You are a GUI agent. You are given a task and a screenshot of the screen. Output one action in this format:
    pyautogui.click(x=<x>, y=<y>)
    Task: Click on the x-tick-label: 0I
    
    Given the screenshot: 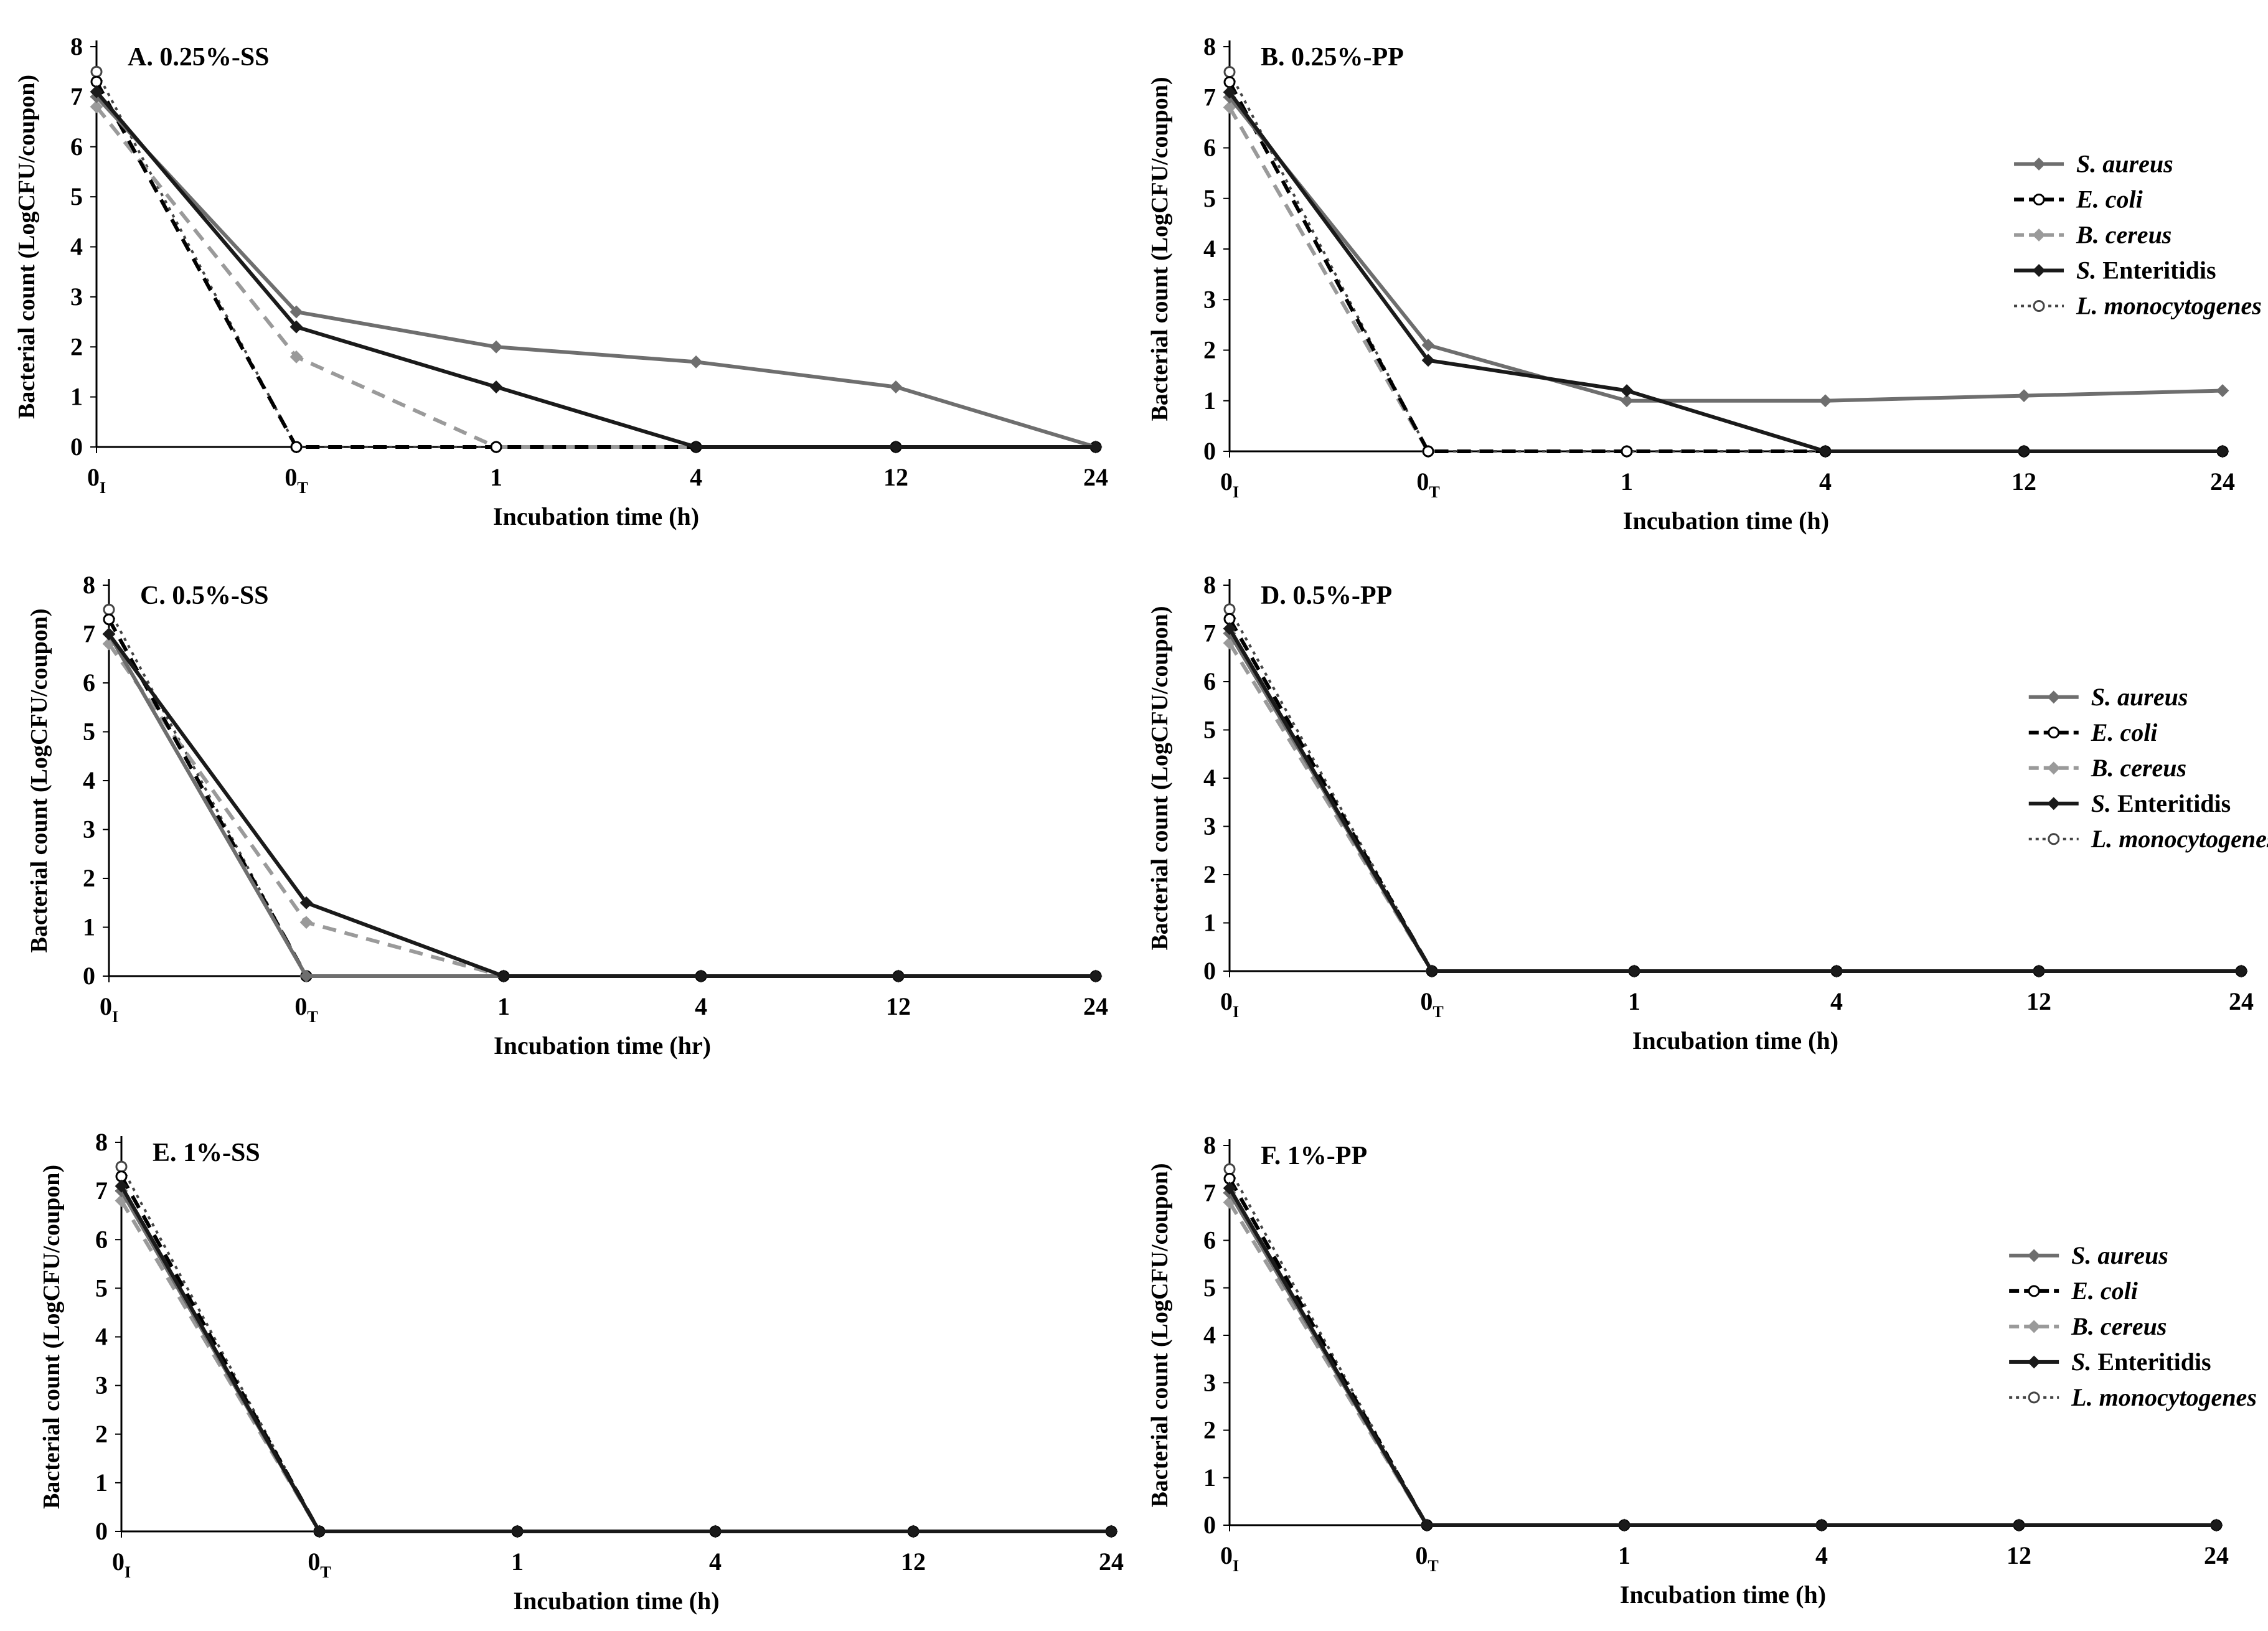 What is the action you would take?
    pyautogui.click(x=1230, y=484)
    